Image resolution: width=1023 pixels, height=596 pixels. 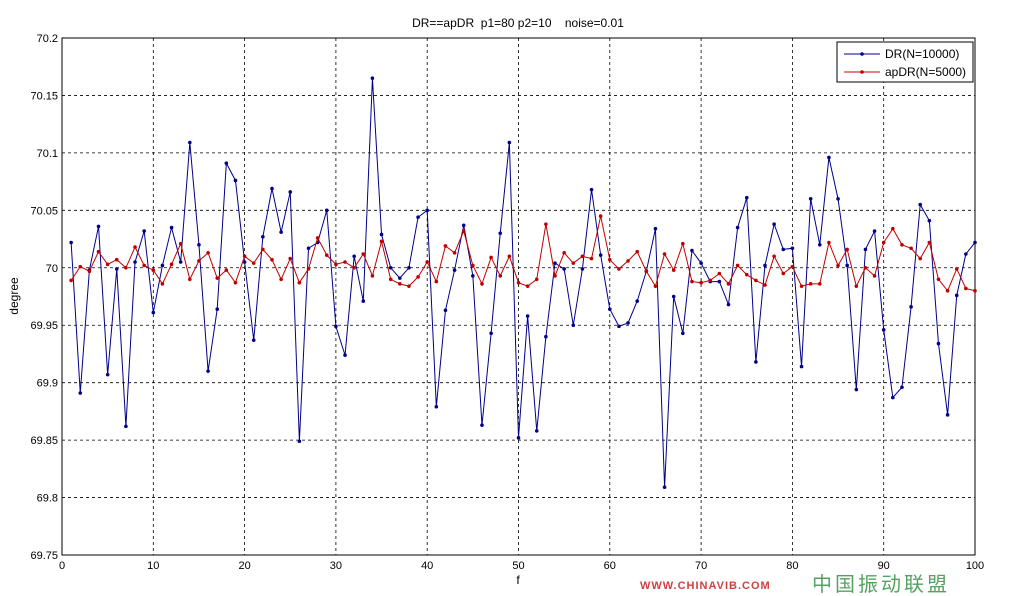 What do you see at coordinates (47, 384) in the screenshot?
I see `y-tick-label: 69.9` at bounding box center [47, 384].